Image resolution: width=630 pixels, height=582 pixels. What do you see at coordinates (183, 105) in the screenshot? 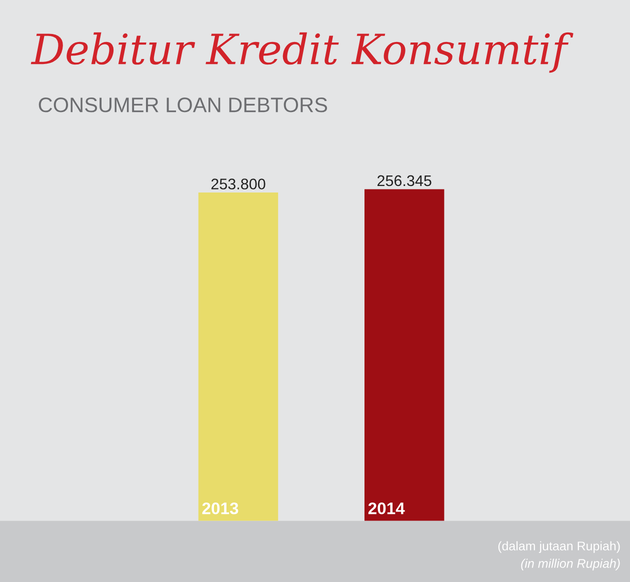
I see `chart-subtitle: CONSUMER LOAN DEBTORS` at bounding box center [183, 105].